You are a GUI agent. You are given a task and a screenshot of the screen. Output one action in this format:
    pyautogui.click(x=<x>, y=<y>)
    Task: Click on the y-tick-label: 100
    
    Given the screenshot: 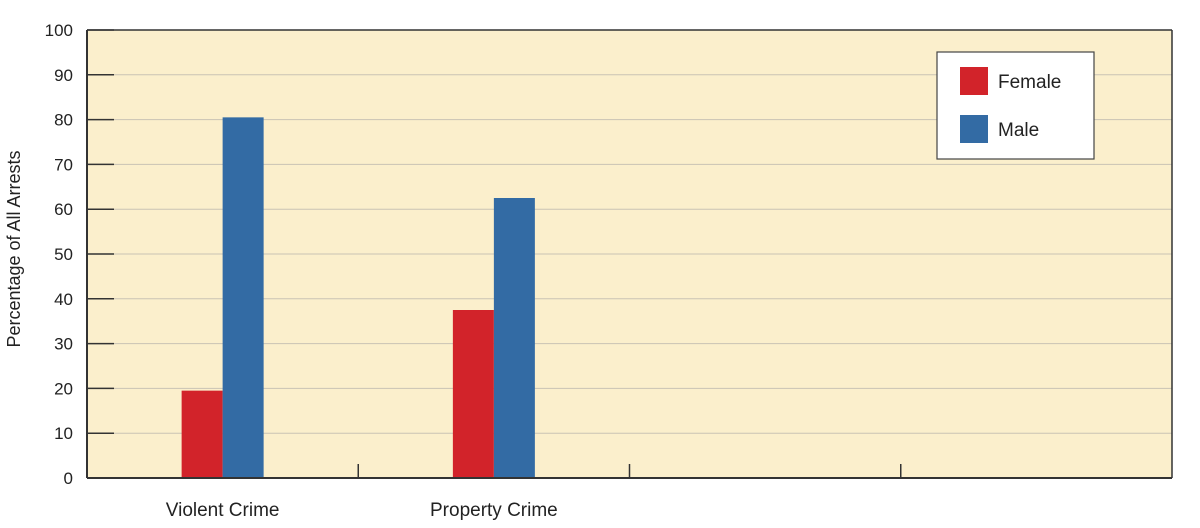 What is the action you would take?
    pyautogui.click(x=59, y=30)
    